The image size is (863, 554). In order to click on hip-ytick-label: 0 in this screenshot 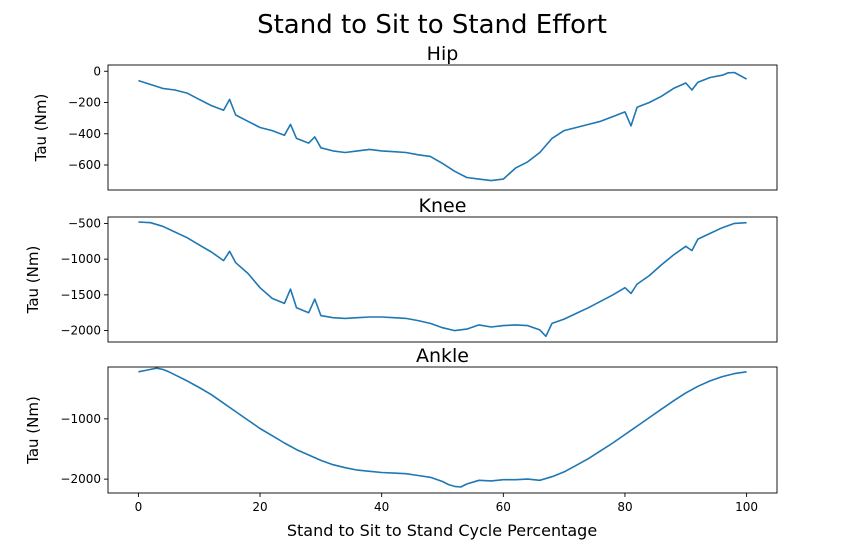, I will do `click(97, 71)`.